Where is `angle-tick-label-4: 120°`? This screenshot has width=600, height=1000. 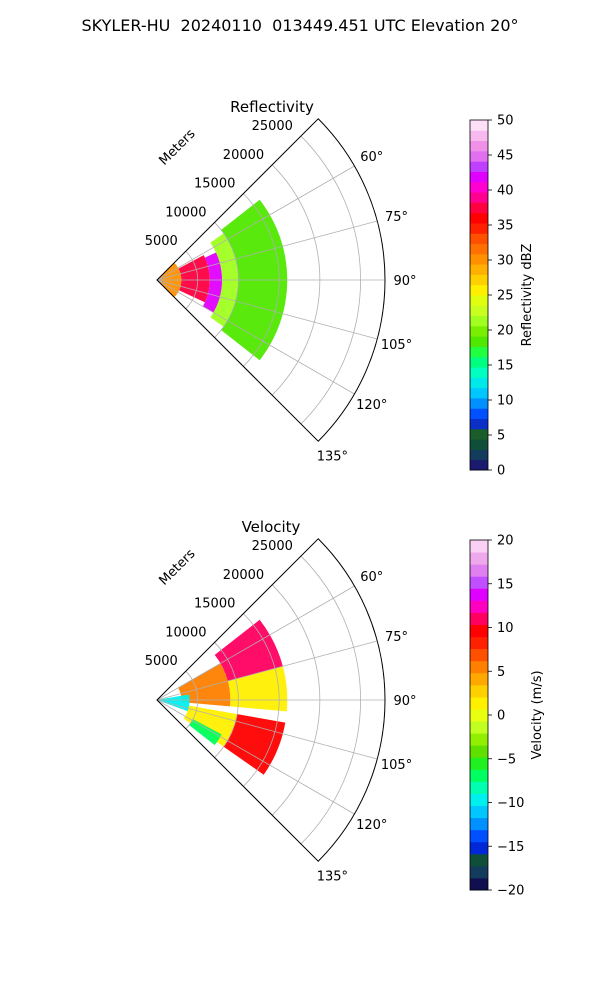
angle-tick-label-4: 120° is located at coordinates (371, 405).